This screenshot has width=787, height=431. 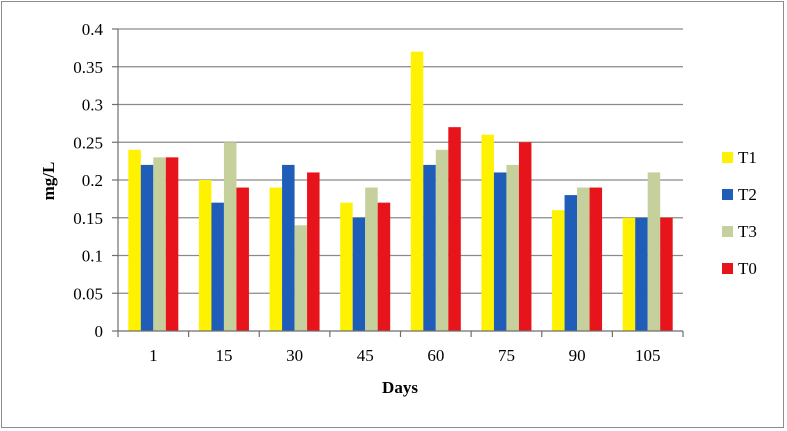 I want to click on y-tick-label: 0.4, so click(x=93, y=29).